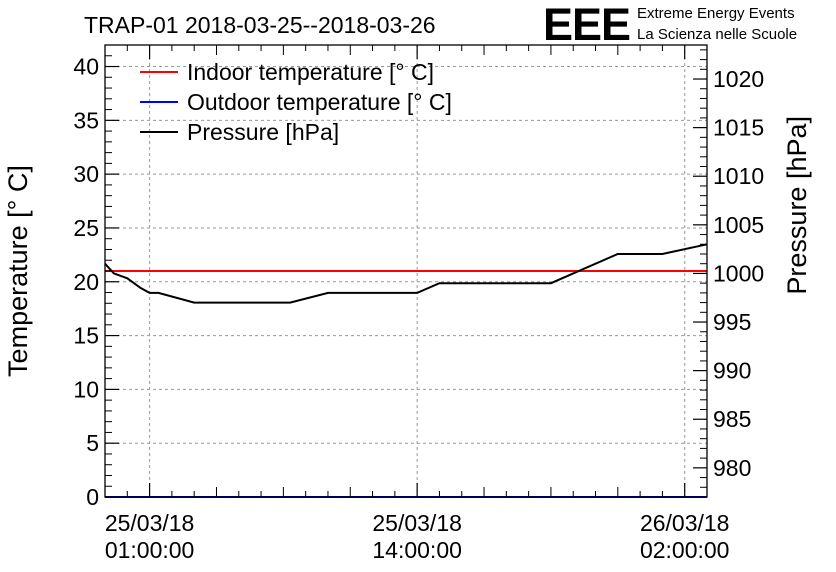 The image size is (836, 572). What do you see at coordinates (92, 497) in the screenshot?
I see `y-tick-label: 0` at bounding box center [92, 497].